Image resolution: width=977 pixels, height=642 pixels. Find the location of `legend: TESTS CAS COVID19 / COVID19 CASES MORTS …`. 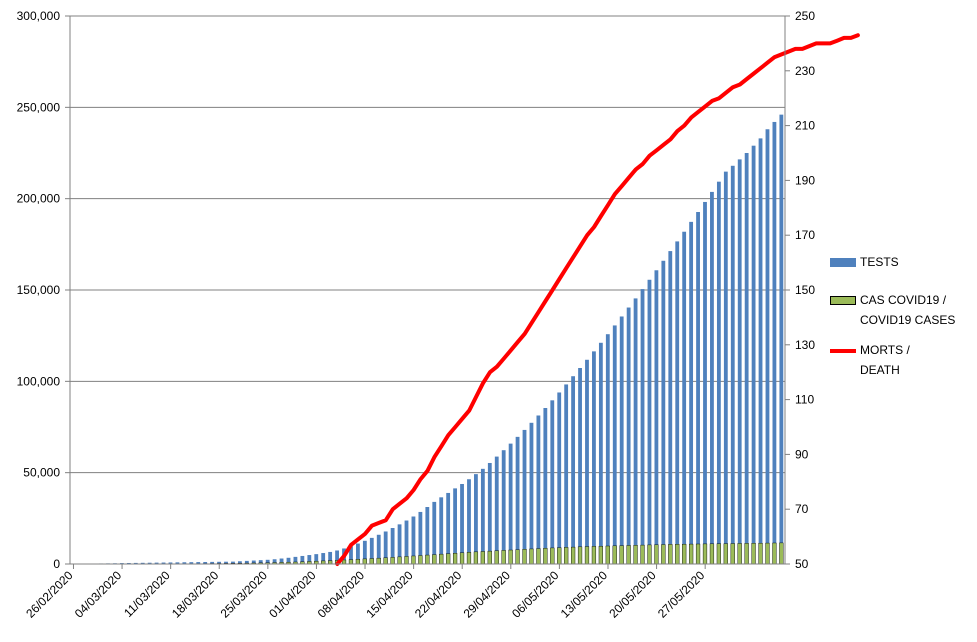

legend: TESTS CAS COVID19 / COVID19 CASES MORTS … is located at coordinates (902, 321).